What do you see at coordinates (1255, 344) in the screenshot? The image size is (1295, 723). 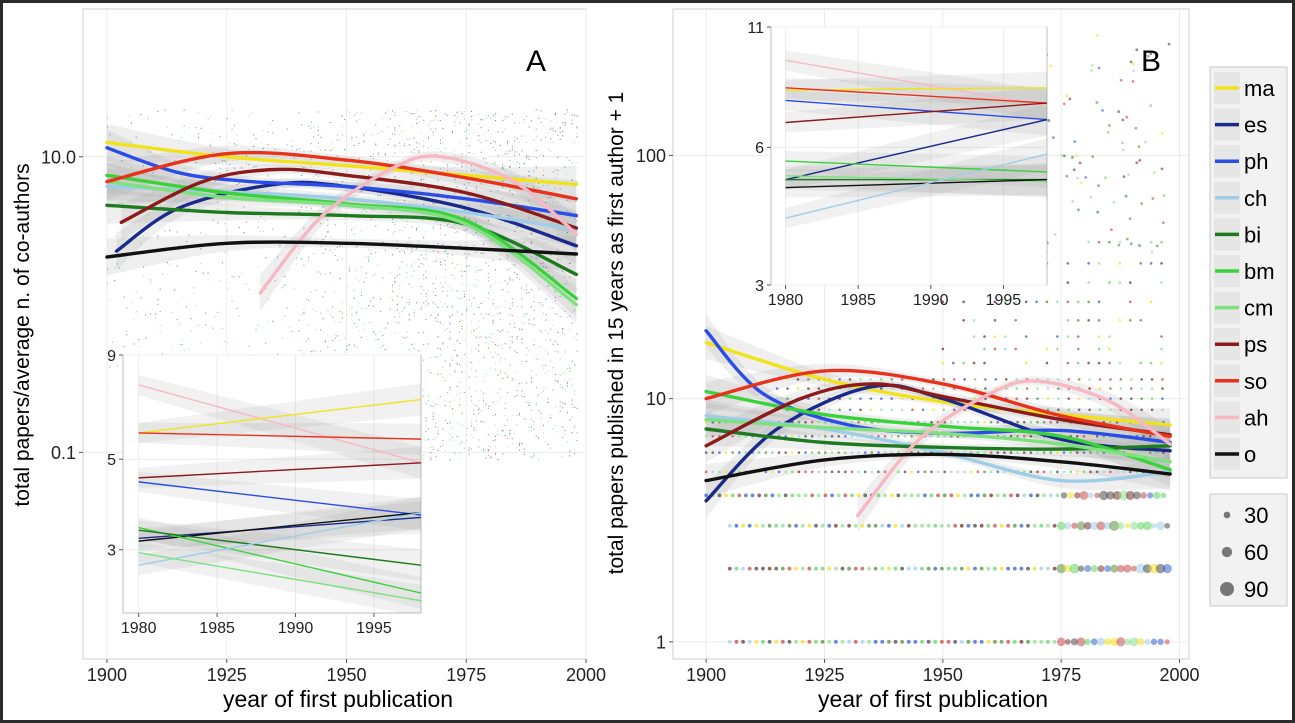 I see `legend-label-ps: ps` at bounding box center [1255, 344].